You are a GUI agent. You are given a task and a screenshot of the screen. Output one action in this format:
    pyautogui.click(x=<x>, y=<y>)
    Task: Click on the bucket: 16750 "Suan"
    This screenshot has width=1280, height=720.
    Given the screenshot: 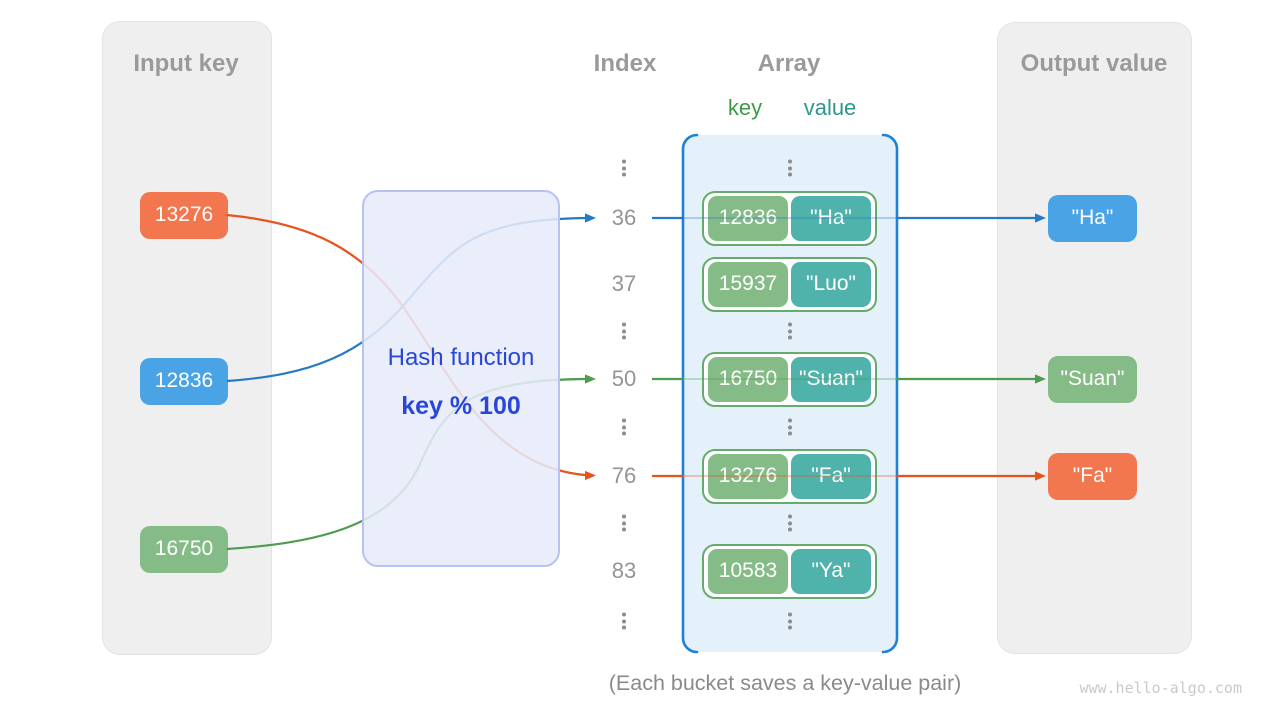 What is the action you would take?
    pyautogui.click(x=789, y=379)
    